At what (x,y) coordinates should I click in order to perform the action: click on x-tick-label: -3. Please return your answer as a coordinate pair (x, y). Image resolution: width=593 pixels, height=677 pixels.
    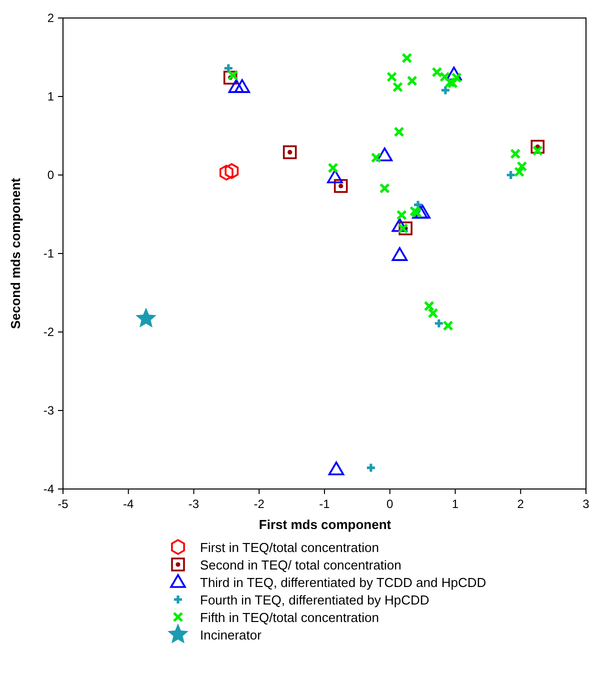
    Looking at the image, I should click on (194, 504).